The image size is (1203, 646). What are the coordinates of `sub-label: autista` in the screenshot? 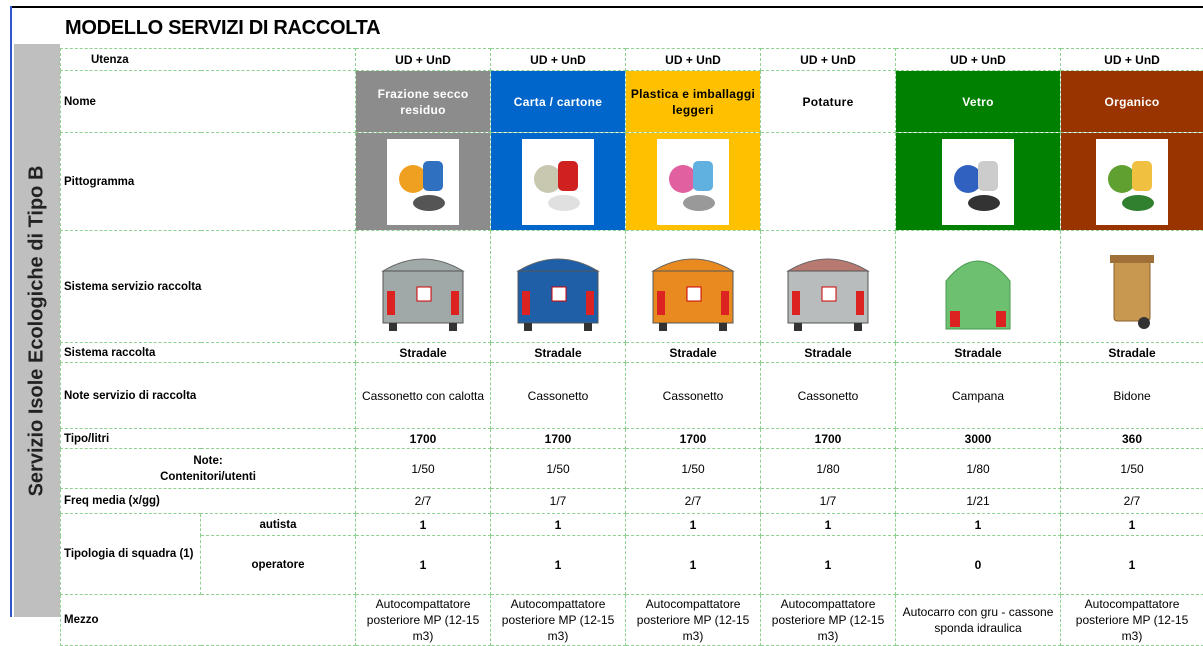 It's located at (278, 525).